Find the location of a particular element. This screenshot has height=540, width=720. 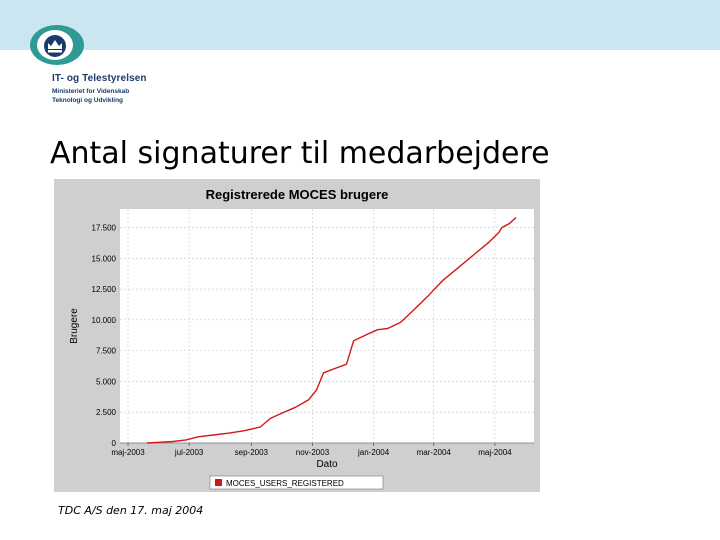

y-tick-label: 2.500 is located at coordinates (106, 412).